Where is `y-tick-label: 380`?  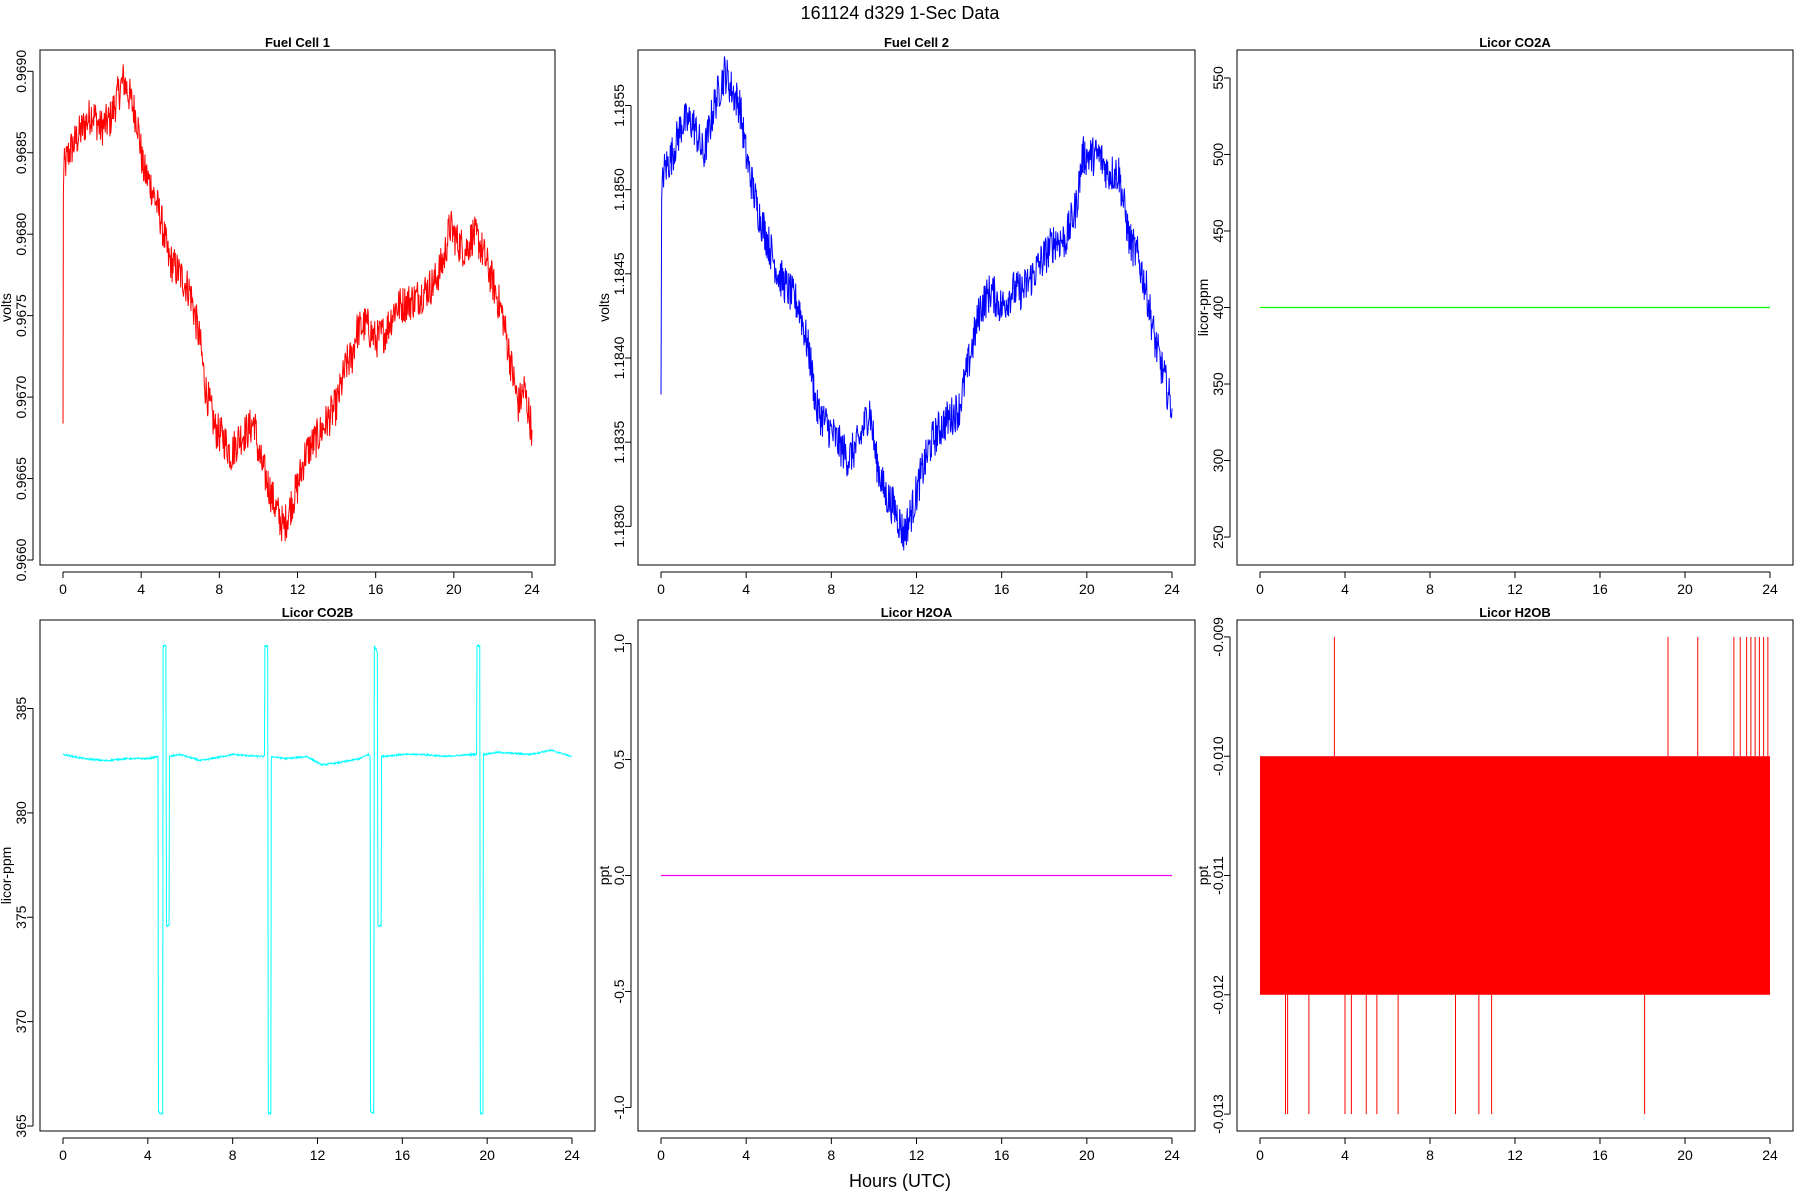 y-tick-label: 380 is located at coordinates (21, 813).